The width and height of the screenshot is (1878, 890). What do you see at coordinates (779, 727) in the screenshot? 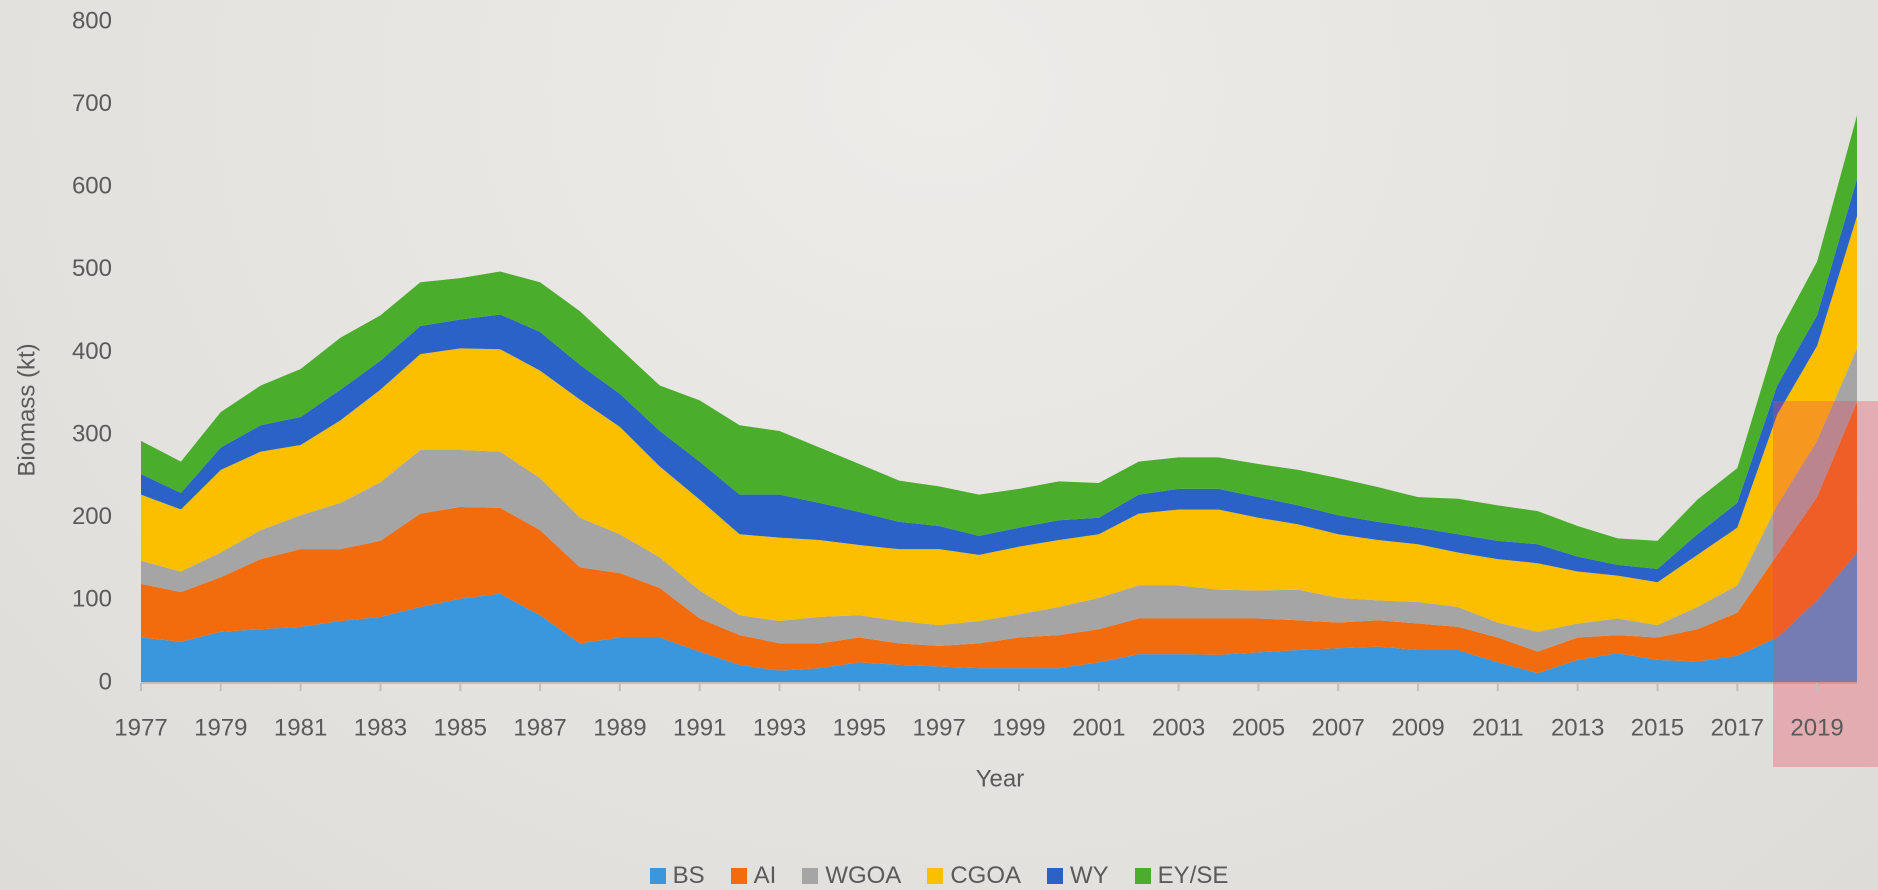
I see `x-tick-label: 1993` at bounding box center [779, 727].